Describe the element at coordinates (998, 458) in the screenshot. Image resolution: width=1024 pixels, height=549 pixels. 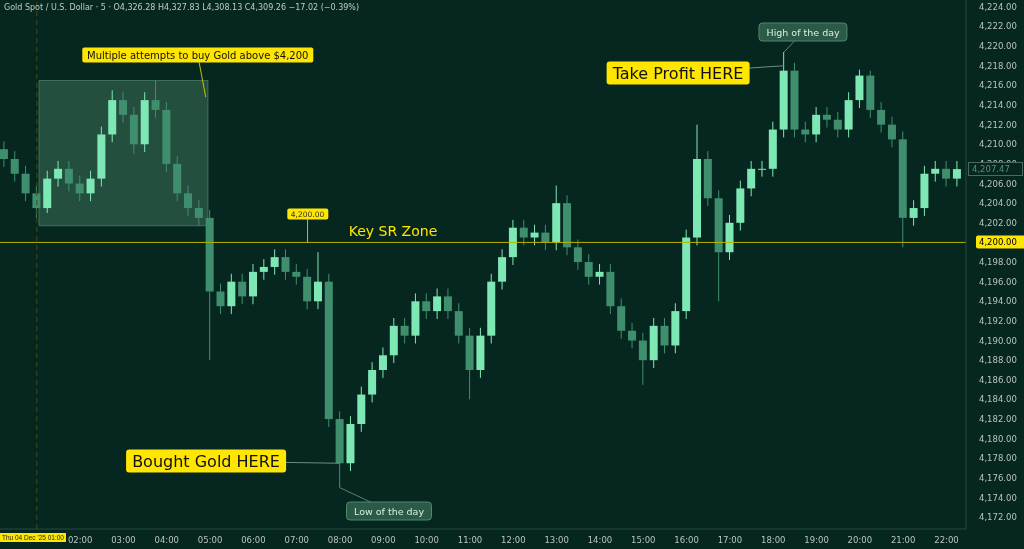
I see `y-tick-label: 4,178.00` at that location.